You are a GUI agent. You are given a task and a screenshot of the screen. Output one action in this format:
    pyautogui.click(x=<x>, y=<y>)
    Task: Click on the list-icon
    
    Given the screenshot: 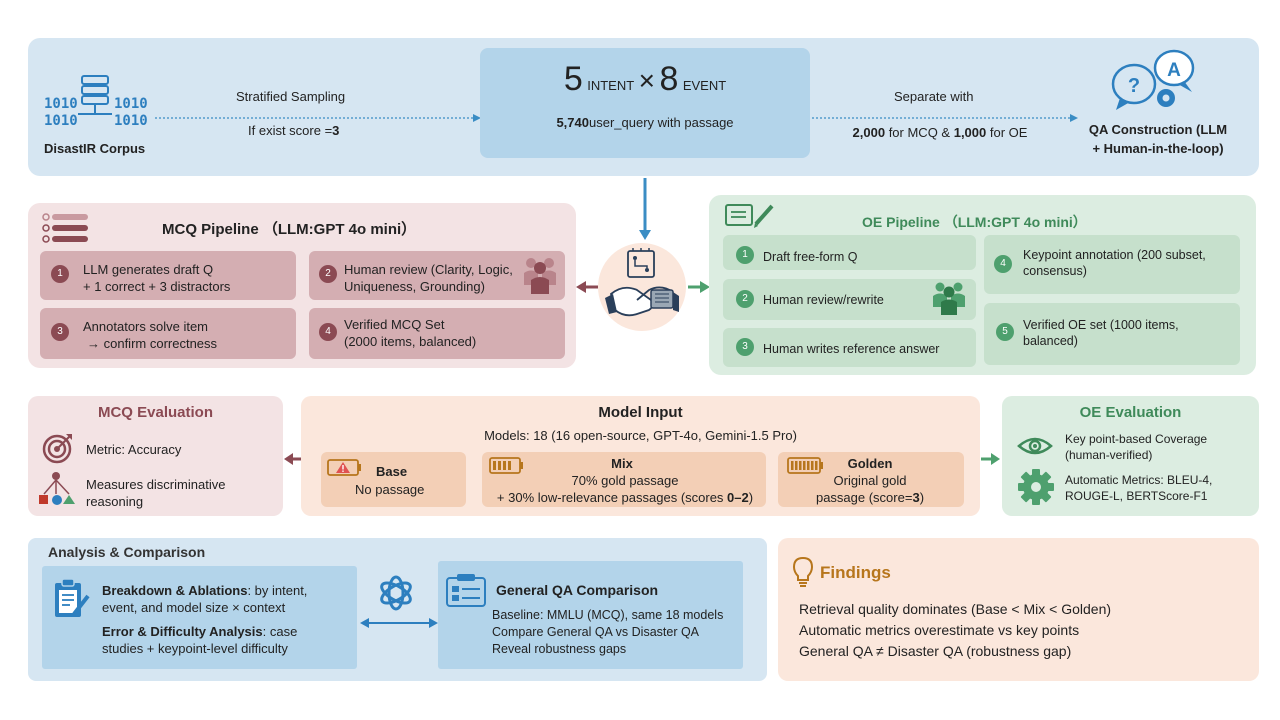 What is the action you would take?
    pyautogui.click(x=66, y=231)
    